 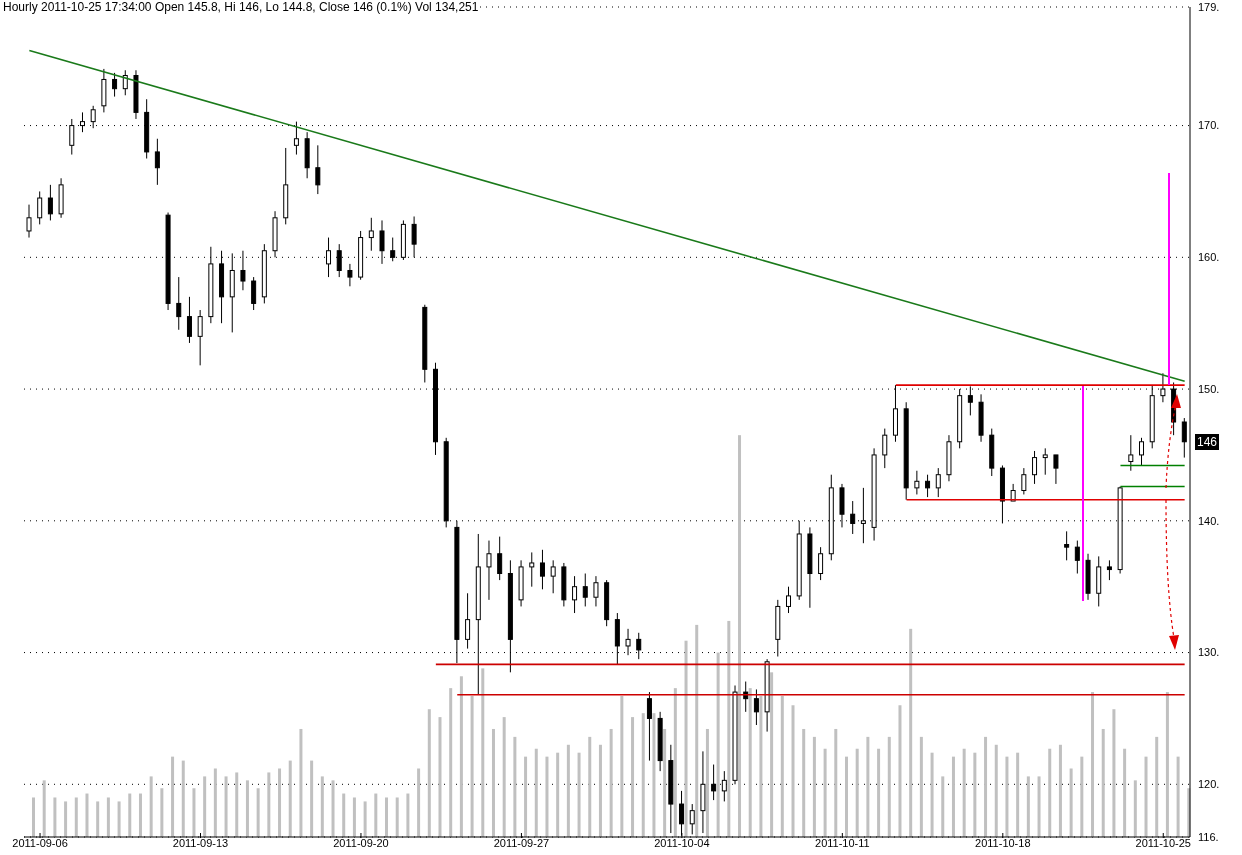 I want to click on y-tick-label: 179., so click(x=1209, y=6).